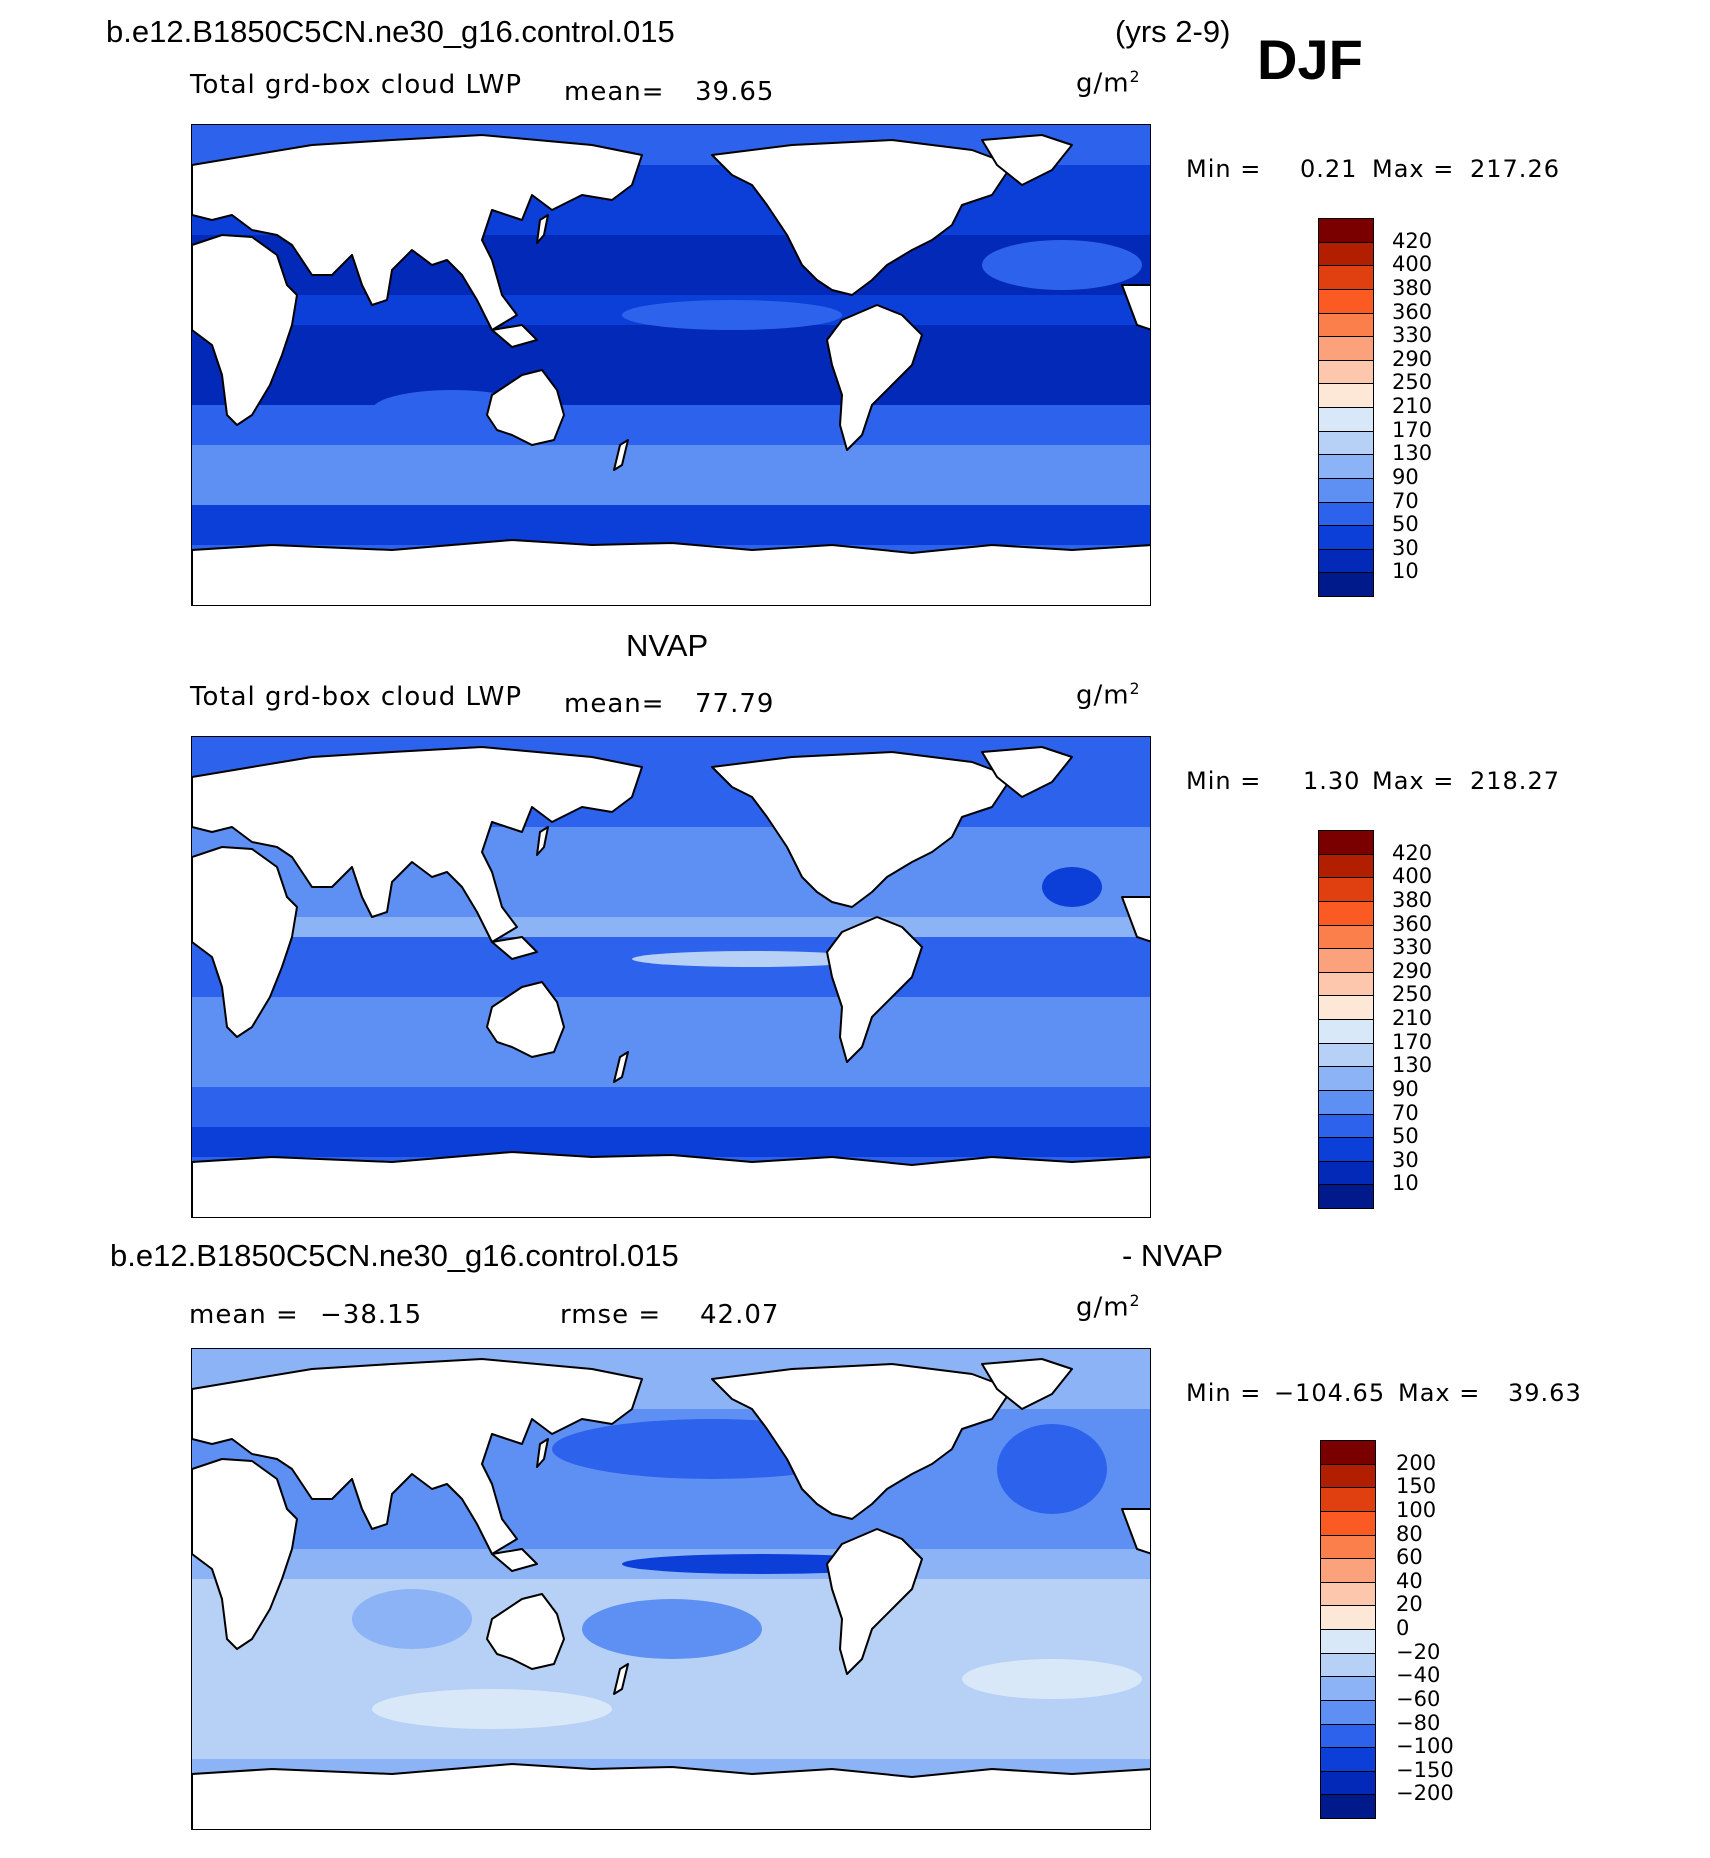 Image resolution: width=1710 pixels, height=1858 pixels. I want to click on colorbar-level-label: 10, so click(1405, 571).